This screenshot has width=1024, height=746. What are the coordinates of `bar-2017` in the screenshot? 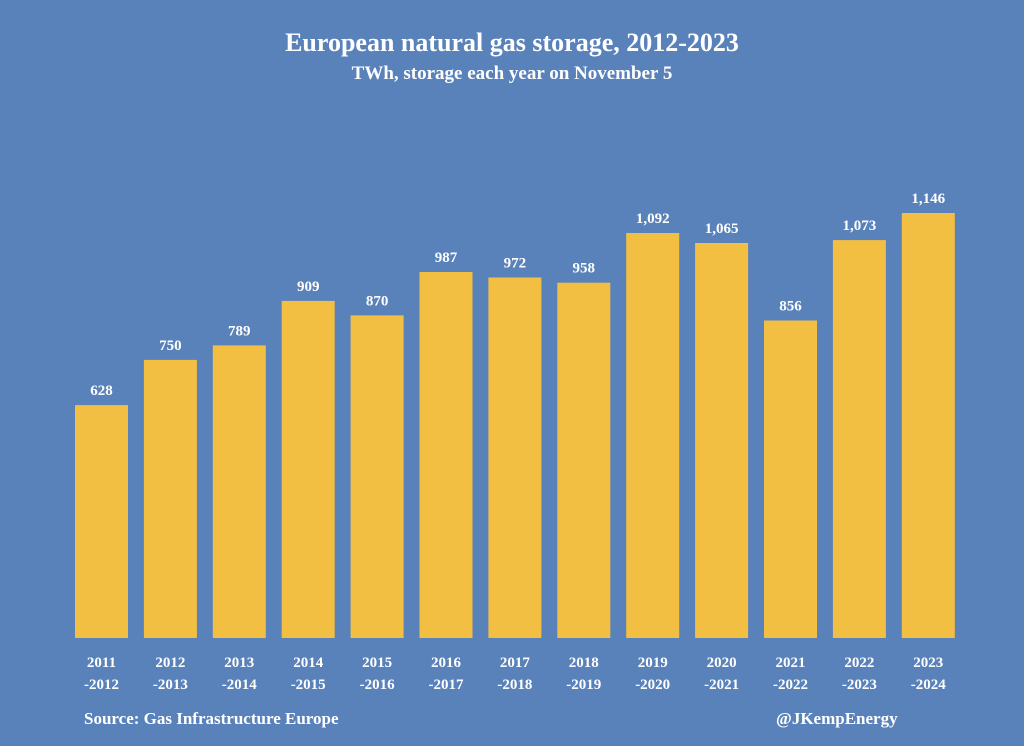 It's located at (515, 457).